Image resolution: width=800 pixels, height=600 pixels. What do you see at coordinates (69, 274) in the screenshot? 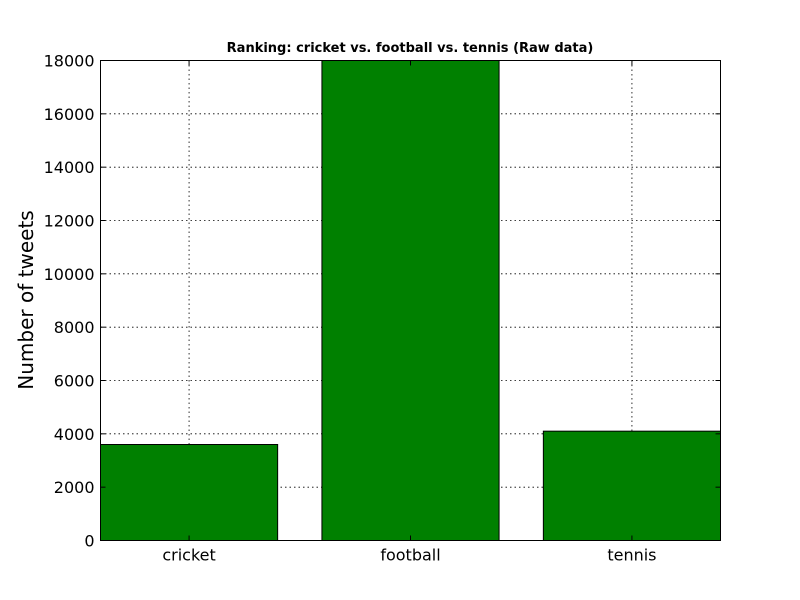
I see `y-tick-label: 10000` at bounding box center [69, 274].